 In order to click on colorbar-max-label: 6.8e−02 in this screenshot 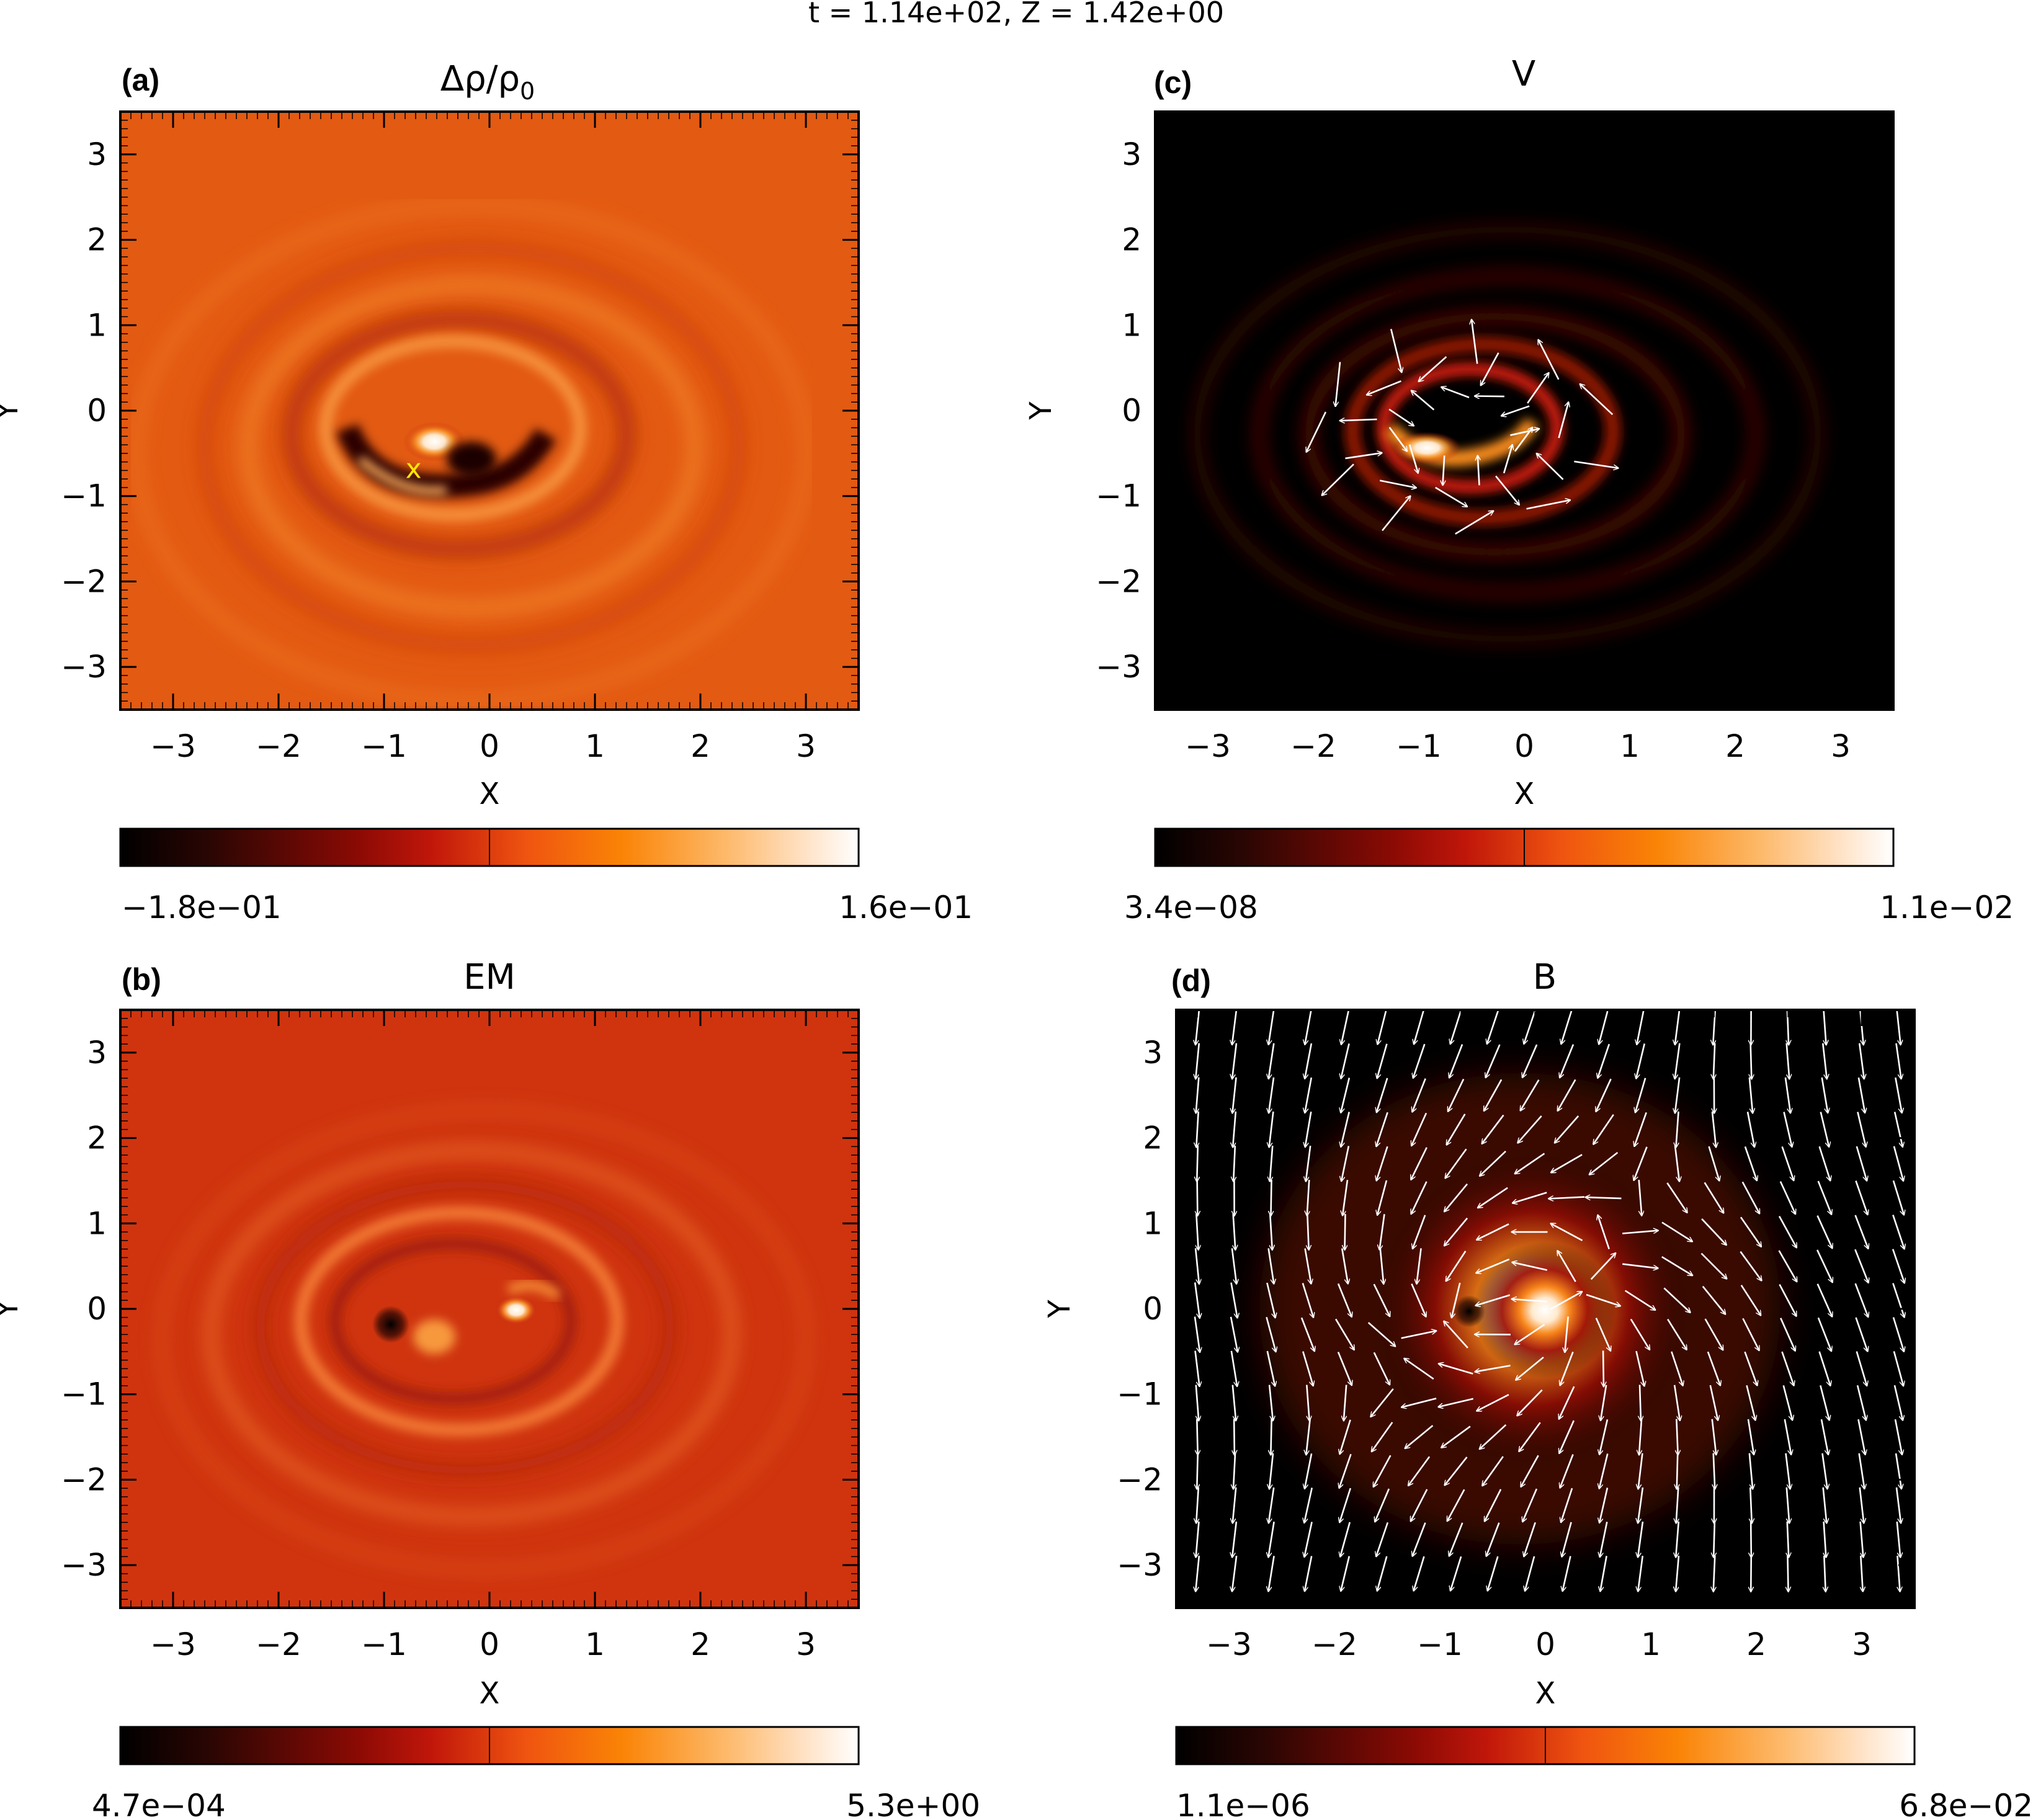, I will do `click(1966, 1804)`.